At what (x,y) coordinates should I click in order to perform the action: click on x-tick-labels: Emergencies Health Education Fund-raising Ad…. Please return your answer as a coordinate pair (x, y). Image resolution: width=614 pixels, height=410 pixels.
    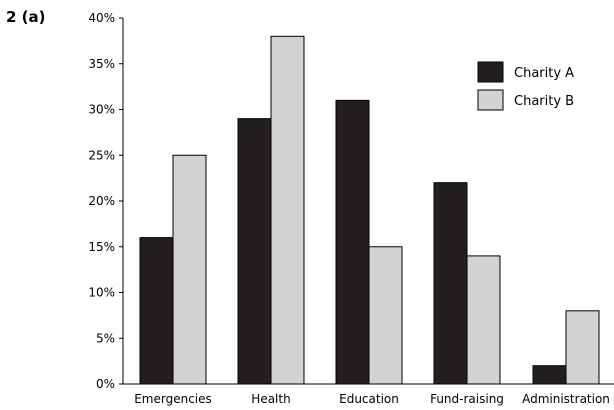
    Looking at the image, I should click on (372, 399).